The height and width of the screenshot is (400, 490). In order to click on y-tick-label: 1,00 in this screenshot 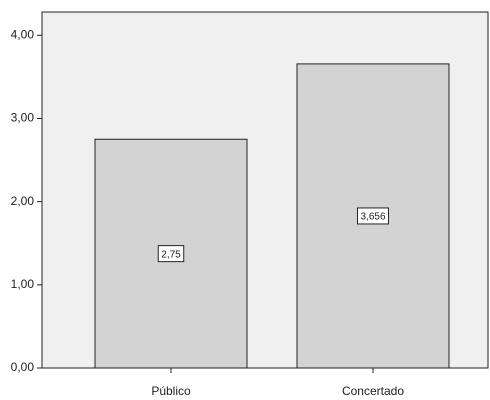, I will do `click(23, 284)`.